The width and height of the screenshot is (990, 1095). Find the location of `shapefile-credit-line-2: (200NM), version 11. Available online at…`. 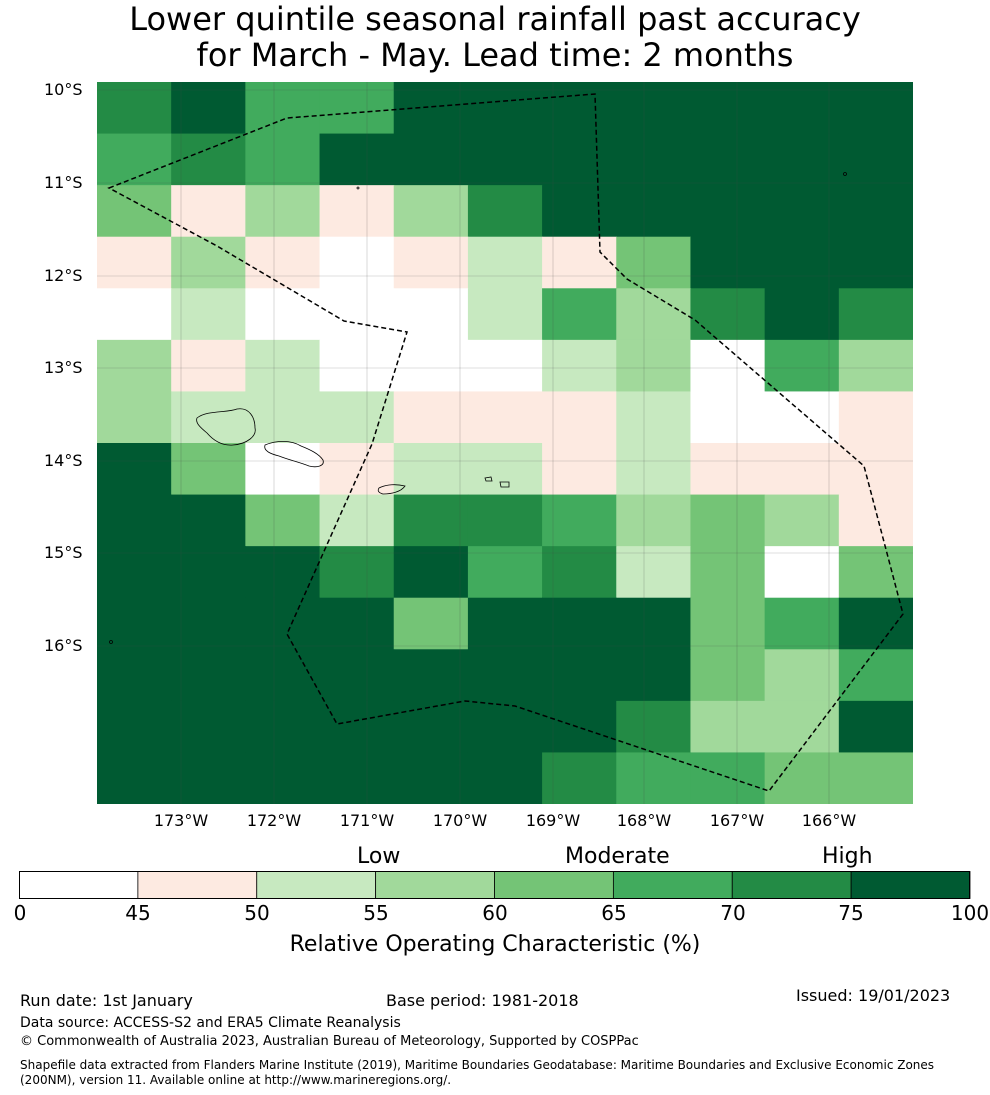

shapefile-credit-line-2: (200NM), version 11. Available online at… is located at coordinates (236, 1080).